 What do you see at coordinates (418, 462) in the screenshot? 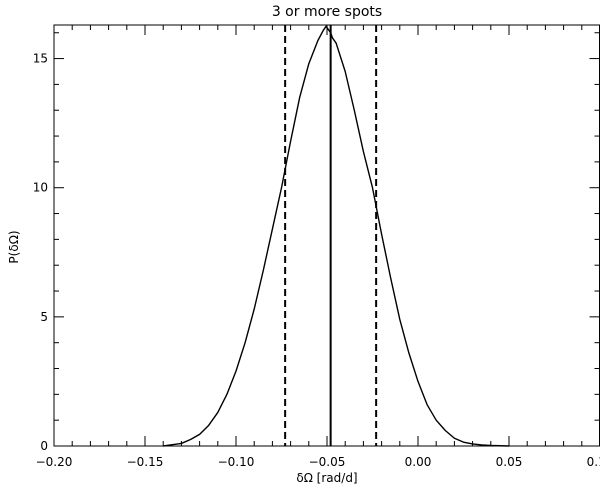
I see `x-tick-label: 0.00` at bounding box center [418, 462].